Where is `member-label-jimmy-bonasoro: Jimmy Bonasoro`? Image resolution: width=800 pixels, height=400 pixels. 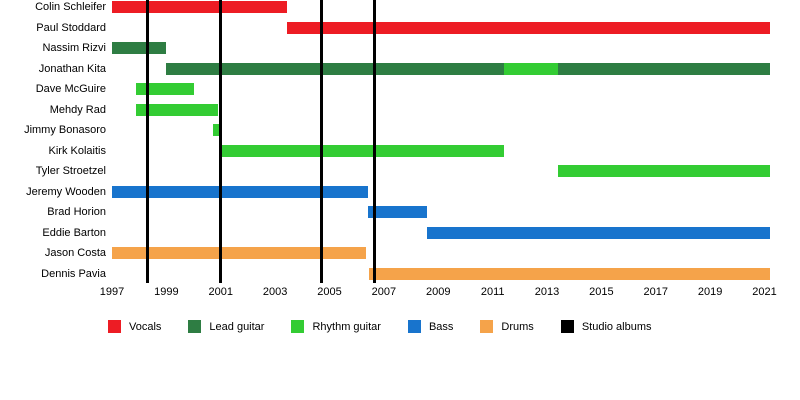 member-label-jimmy-bonasoro: Jimmy Bonasoro is located at coordinates (65, 130).